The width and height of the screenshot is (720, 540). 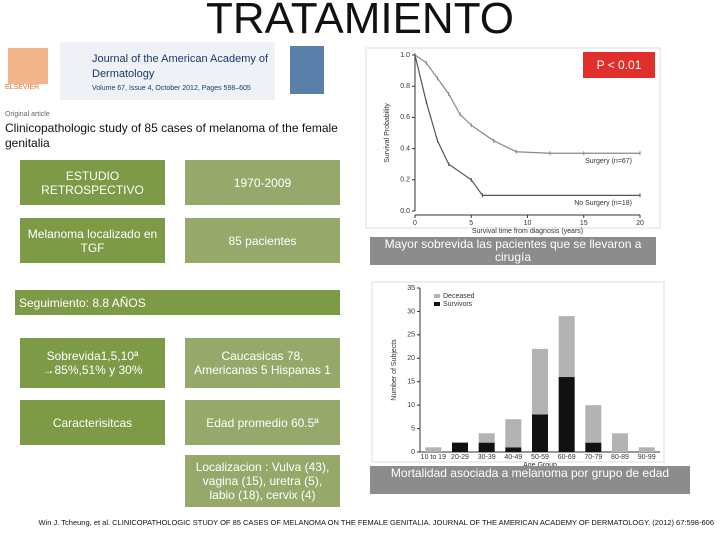 What do you see at coordinates (307, 70) in the screenshot?
I see `journal-cover` at bounding box center [307, 70].